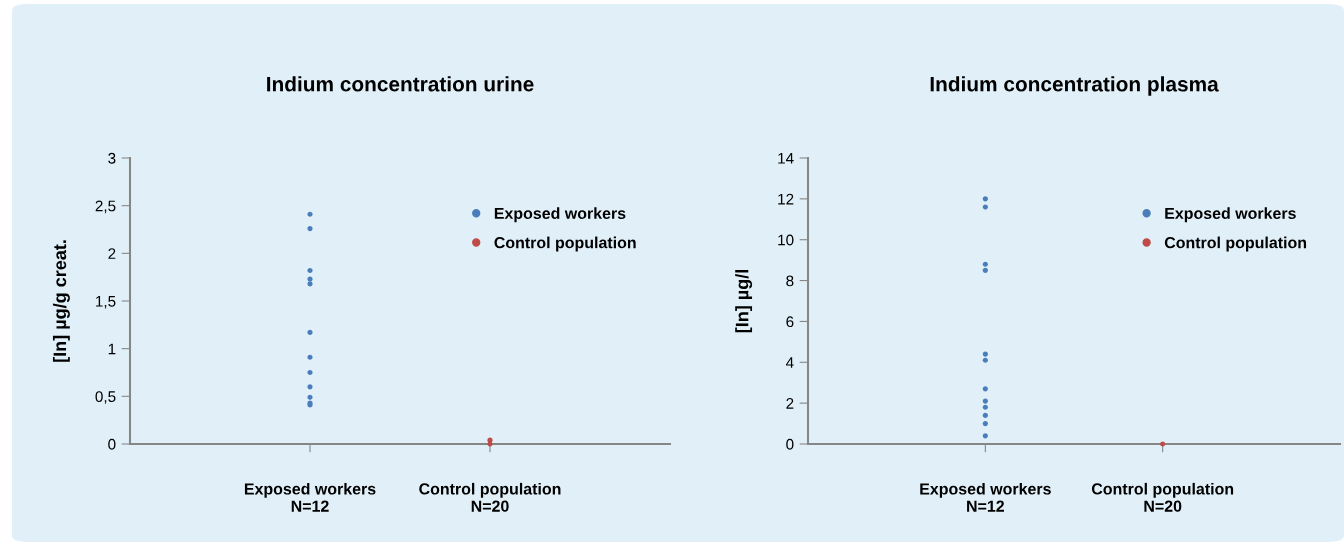  What do you see at coordinates (105, 207) in the screenshot?
I see `y-tick-label: 2,5` at bounding box center [105, 207].